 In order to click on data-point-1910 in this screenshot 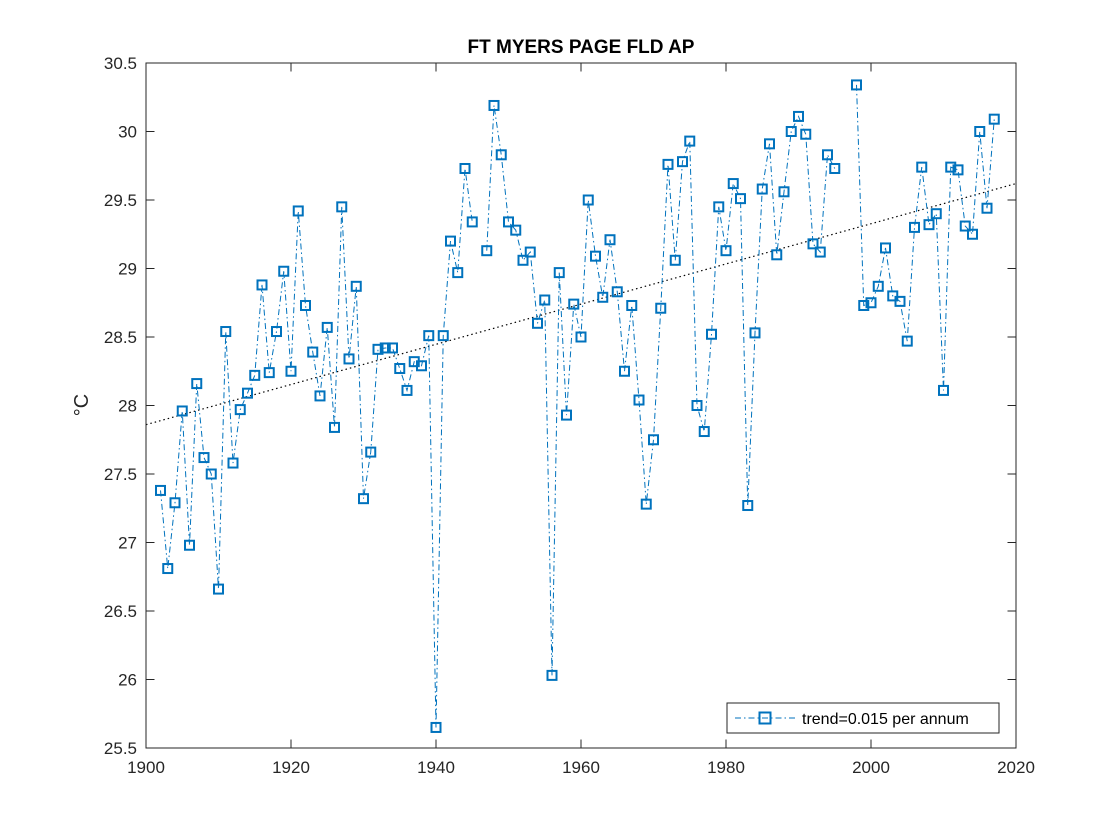, I will do `click(218, 589)`.